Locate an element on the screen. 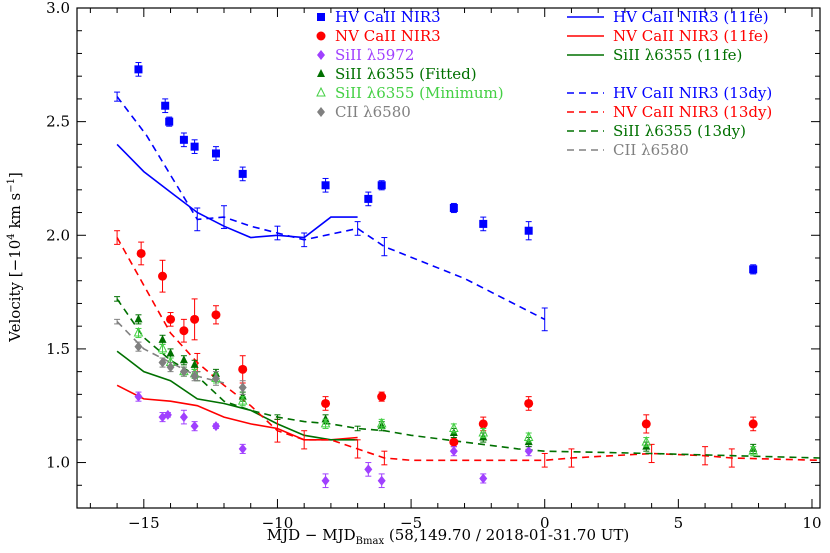 Image resolution: width=830 pixels, height=553 pixels. x-tick-label: −15 is located at coordinates (144, 523).